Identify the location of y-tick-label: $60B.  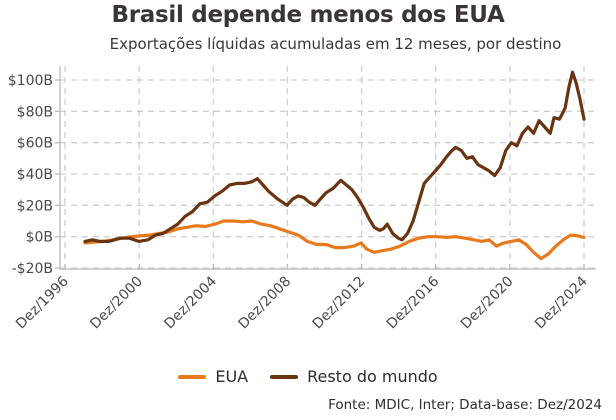
(35, 144).